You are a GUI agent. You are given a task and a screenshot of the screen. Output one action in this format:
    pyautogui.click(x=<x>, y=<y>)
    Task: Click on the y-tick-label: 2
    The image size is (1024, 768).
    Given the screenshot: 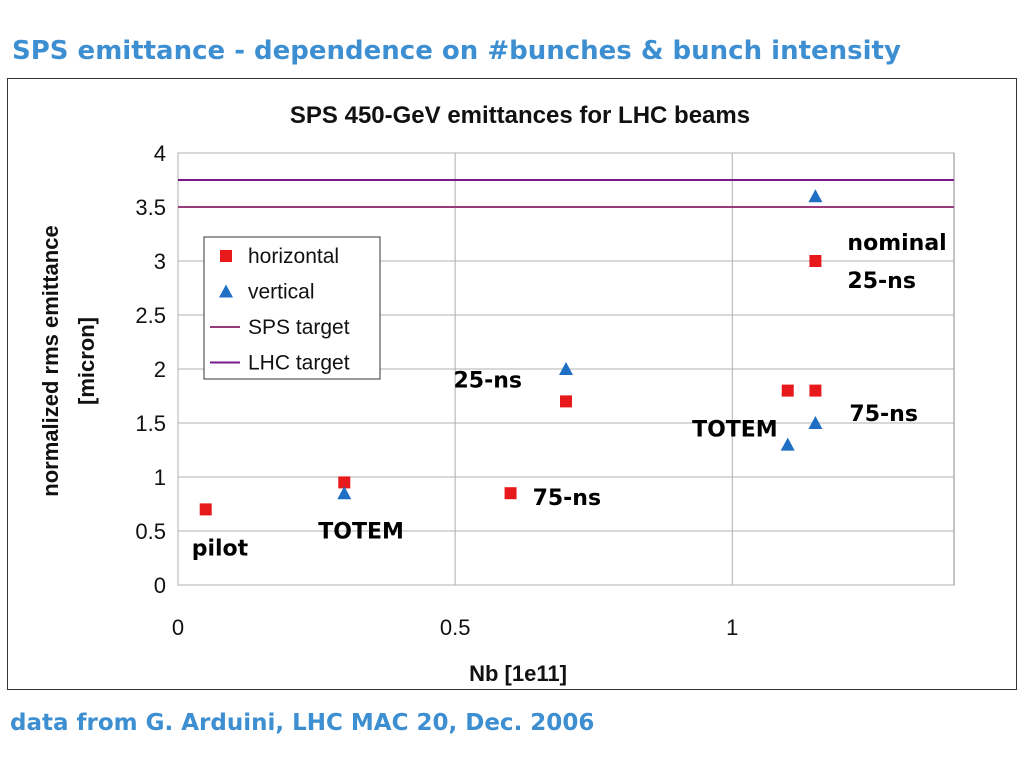 What is the action you would take?
    pyautogui.click(x=160, y=369)
    